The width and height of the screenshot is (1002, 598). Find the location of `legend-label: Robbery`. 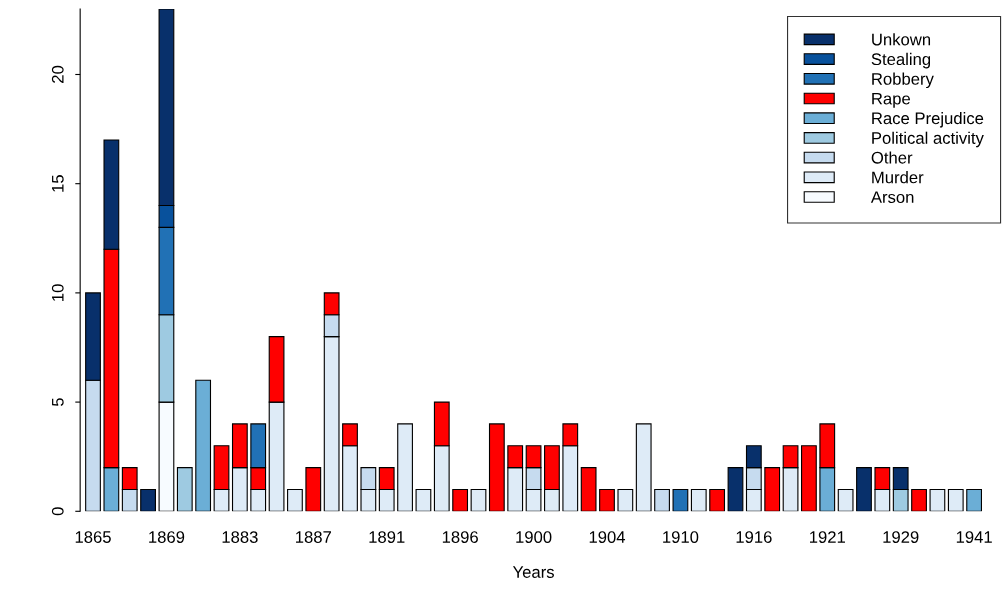

legend-label: Robbery is located at coordinates (903, 80).